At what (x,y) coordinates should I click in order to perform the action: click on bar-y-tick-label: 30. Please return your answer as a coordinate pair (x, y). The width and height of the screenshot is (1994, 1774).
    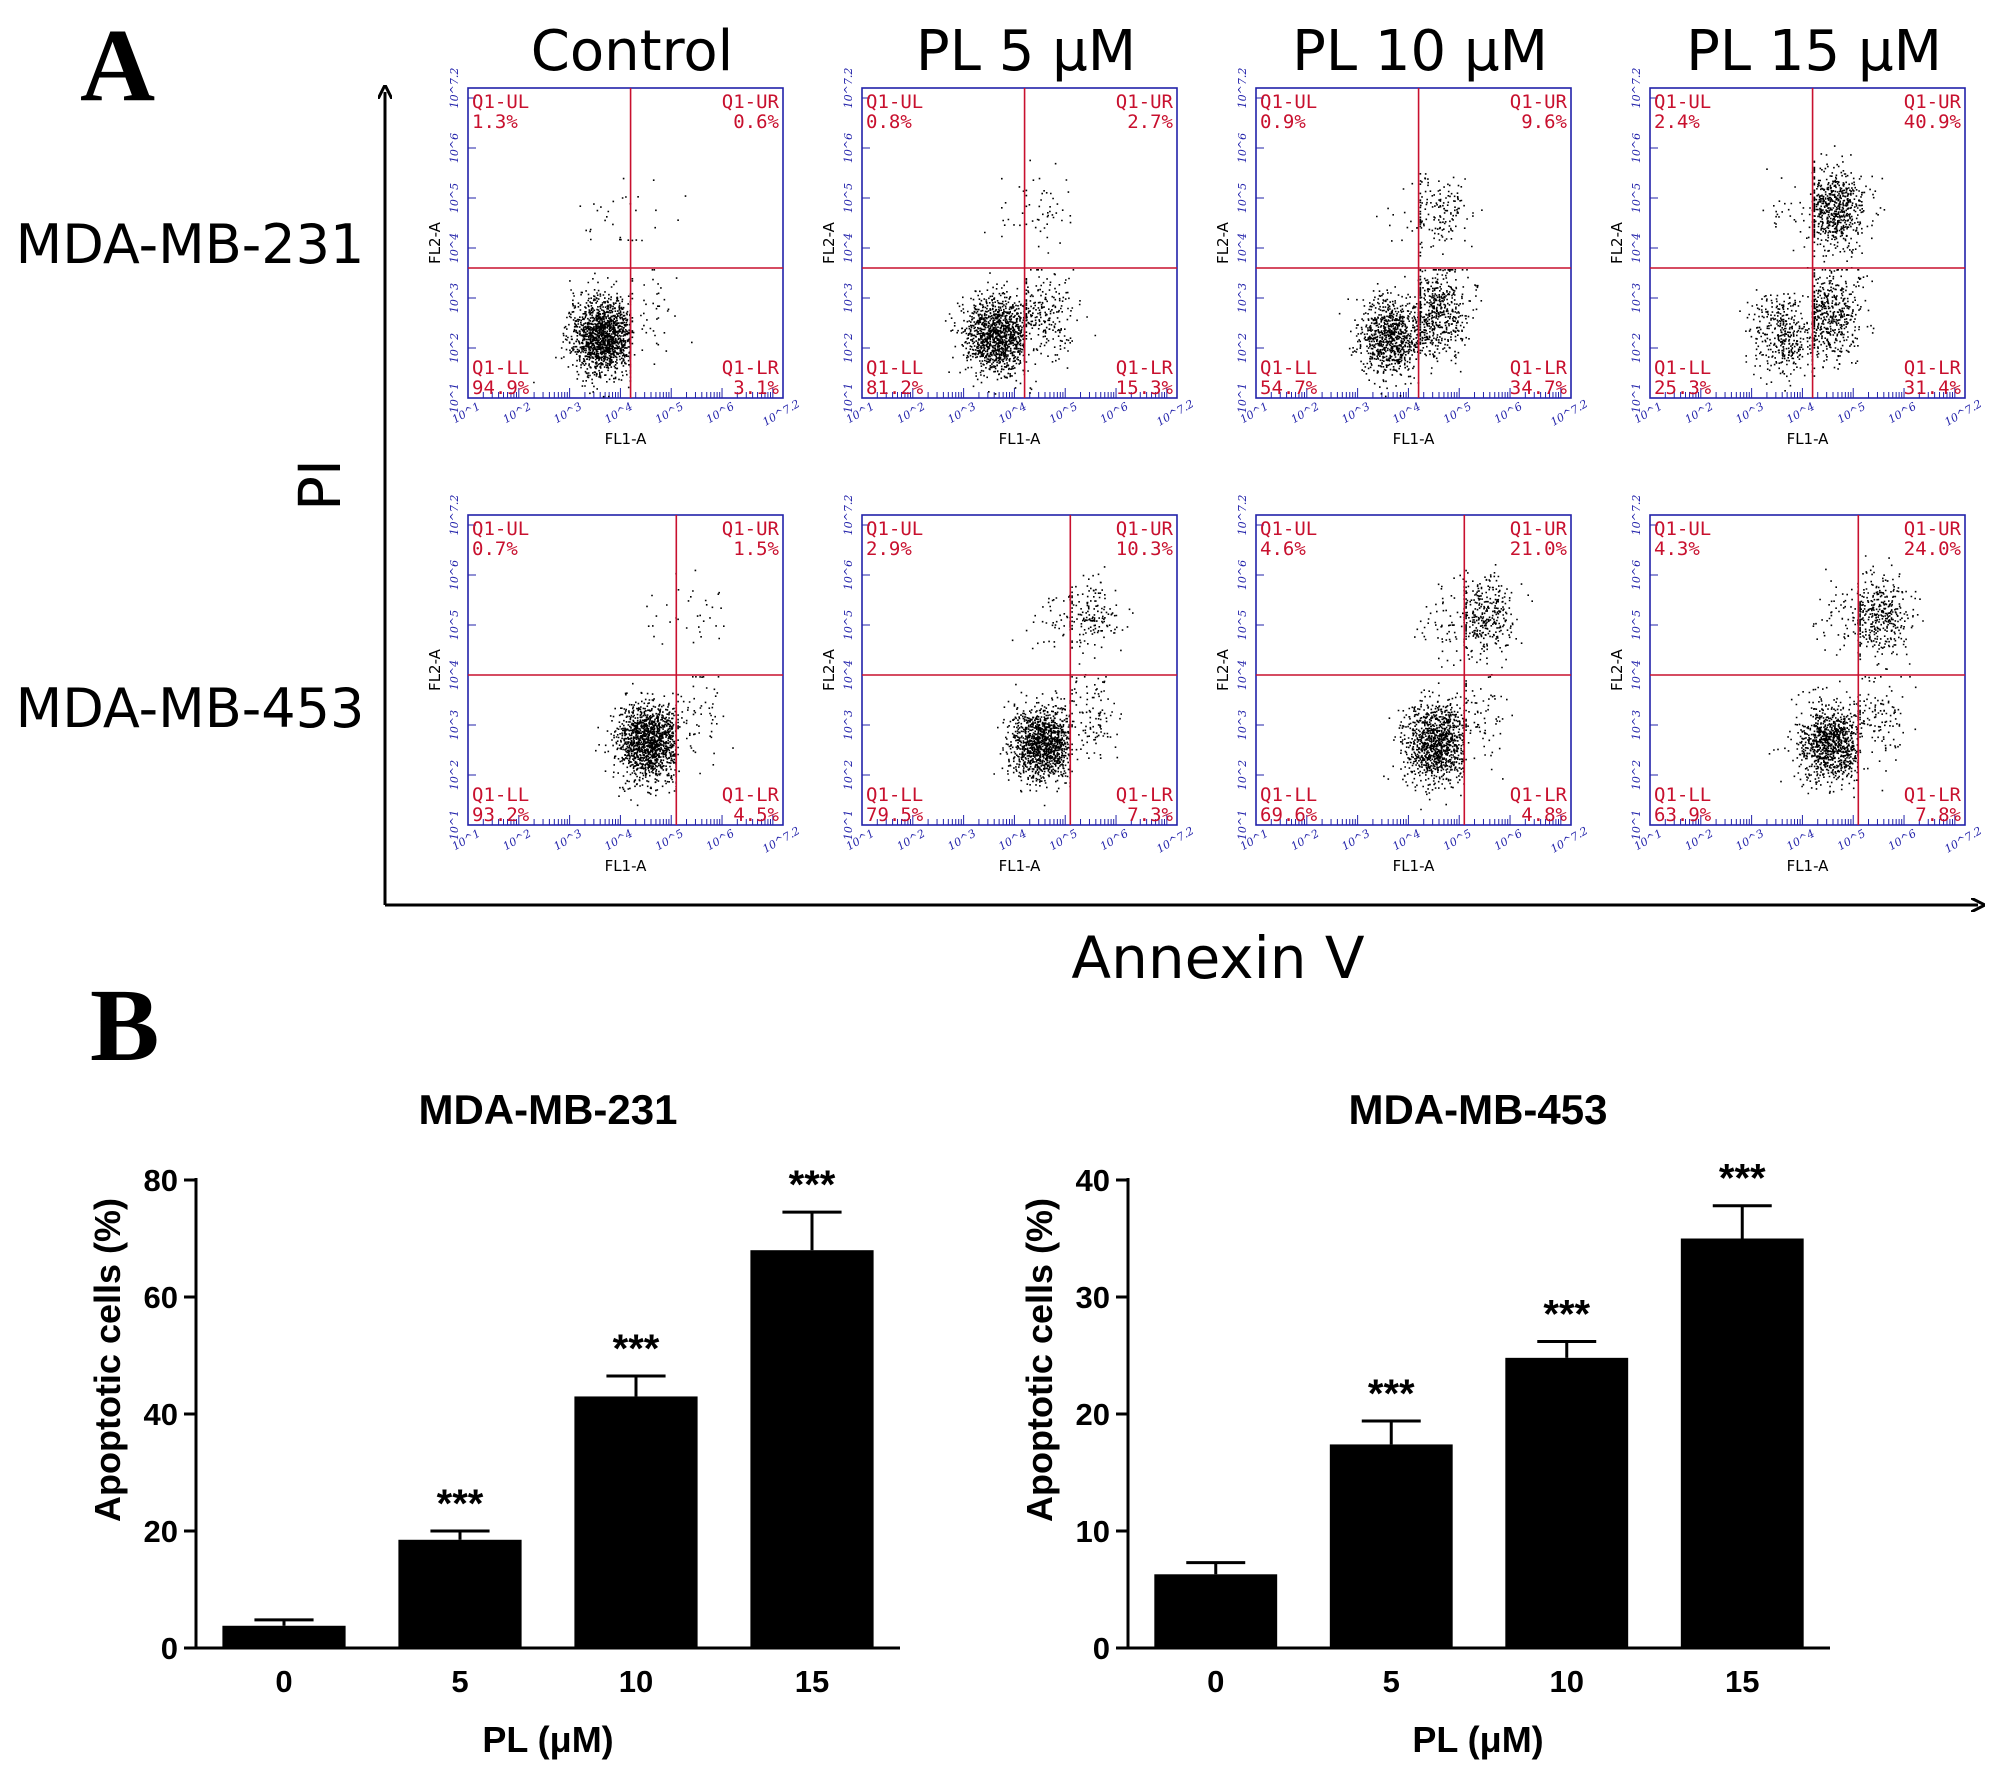
    Looking at the image, I should click on (1093, 1297).